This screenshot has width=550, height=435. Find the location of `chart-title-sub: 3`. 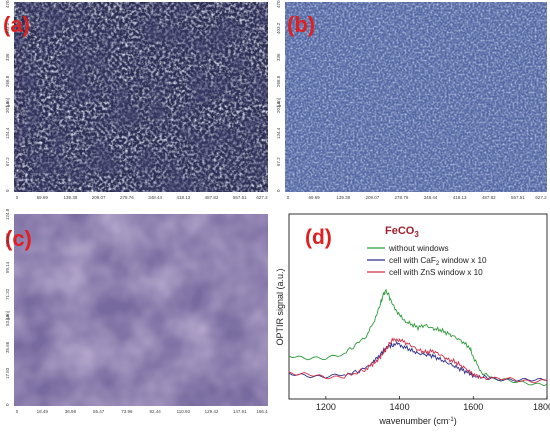

chart-title-sub: 3 is located at coordinates (416, 234).